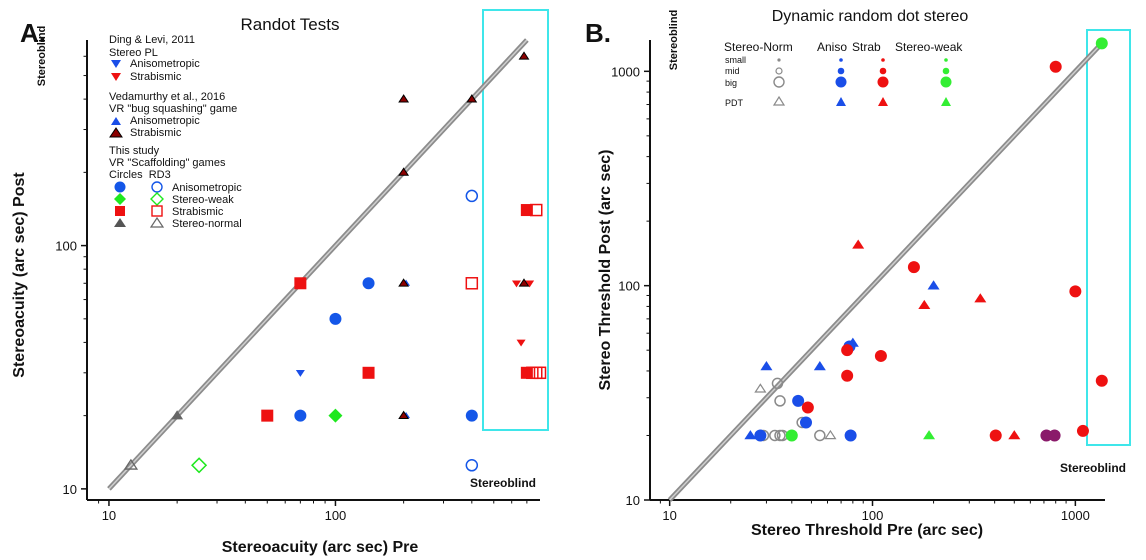  What do you see at coordinates (625, 71) in the screenshot?
I see `panel-b-y-tick-label: 1000` at bounding box center [625, 71].